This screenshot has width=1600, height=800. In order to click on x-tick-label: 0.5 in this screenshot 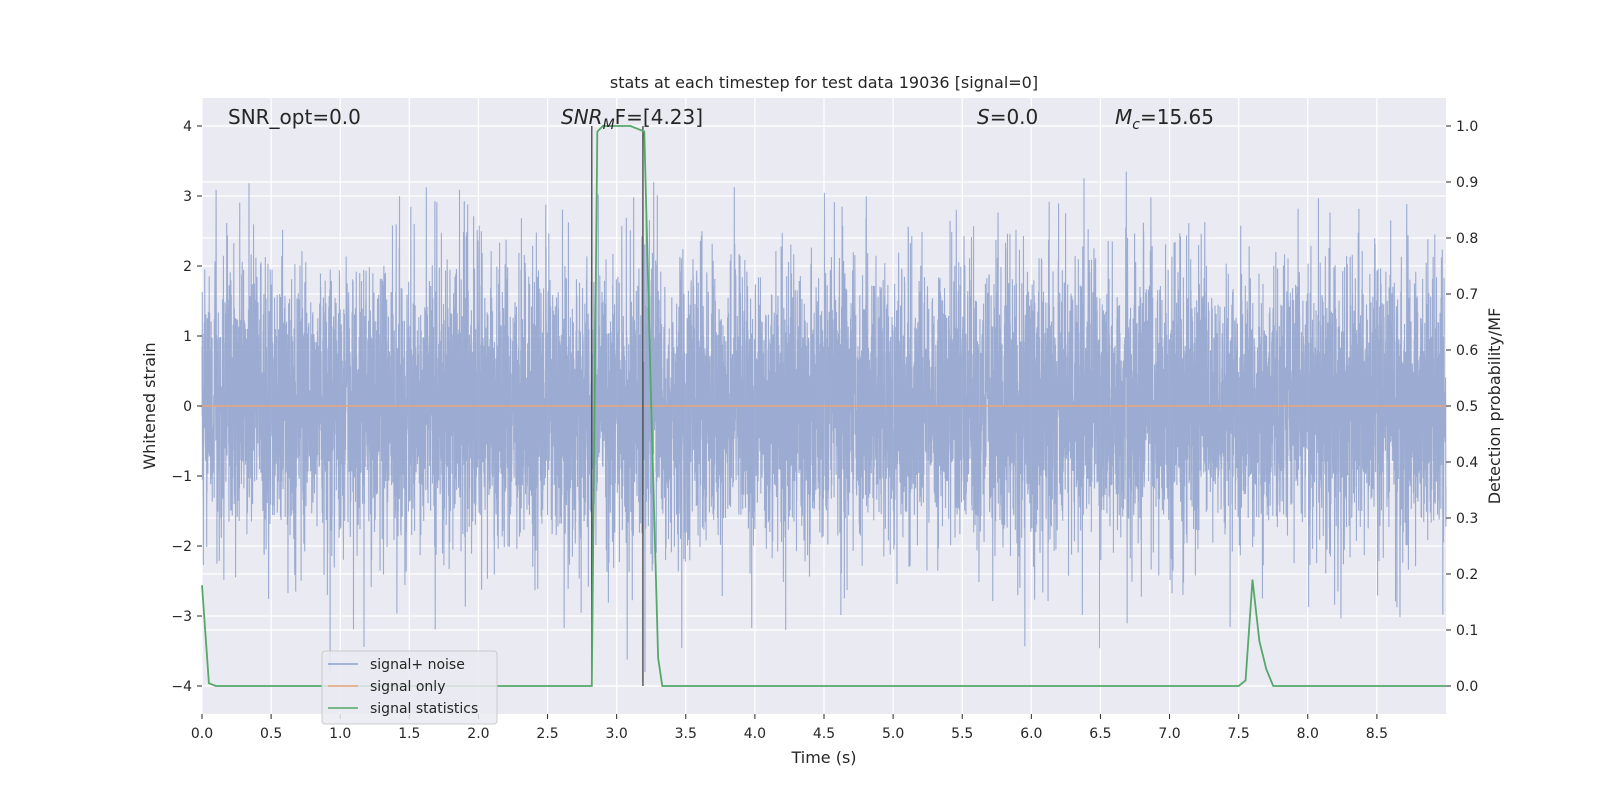, I will do `click(271, 734)`.